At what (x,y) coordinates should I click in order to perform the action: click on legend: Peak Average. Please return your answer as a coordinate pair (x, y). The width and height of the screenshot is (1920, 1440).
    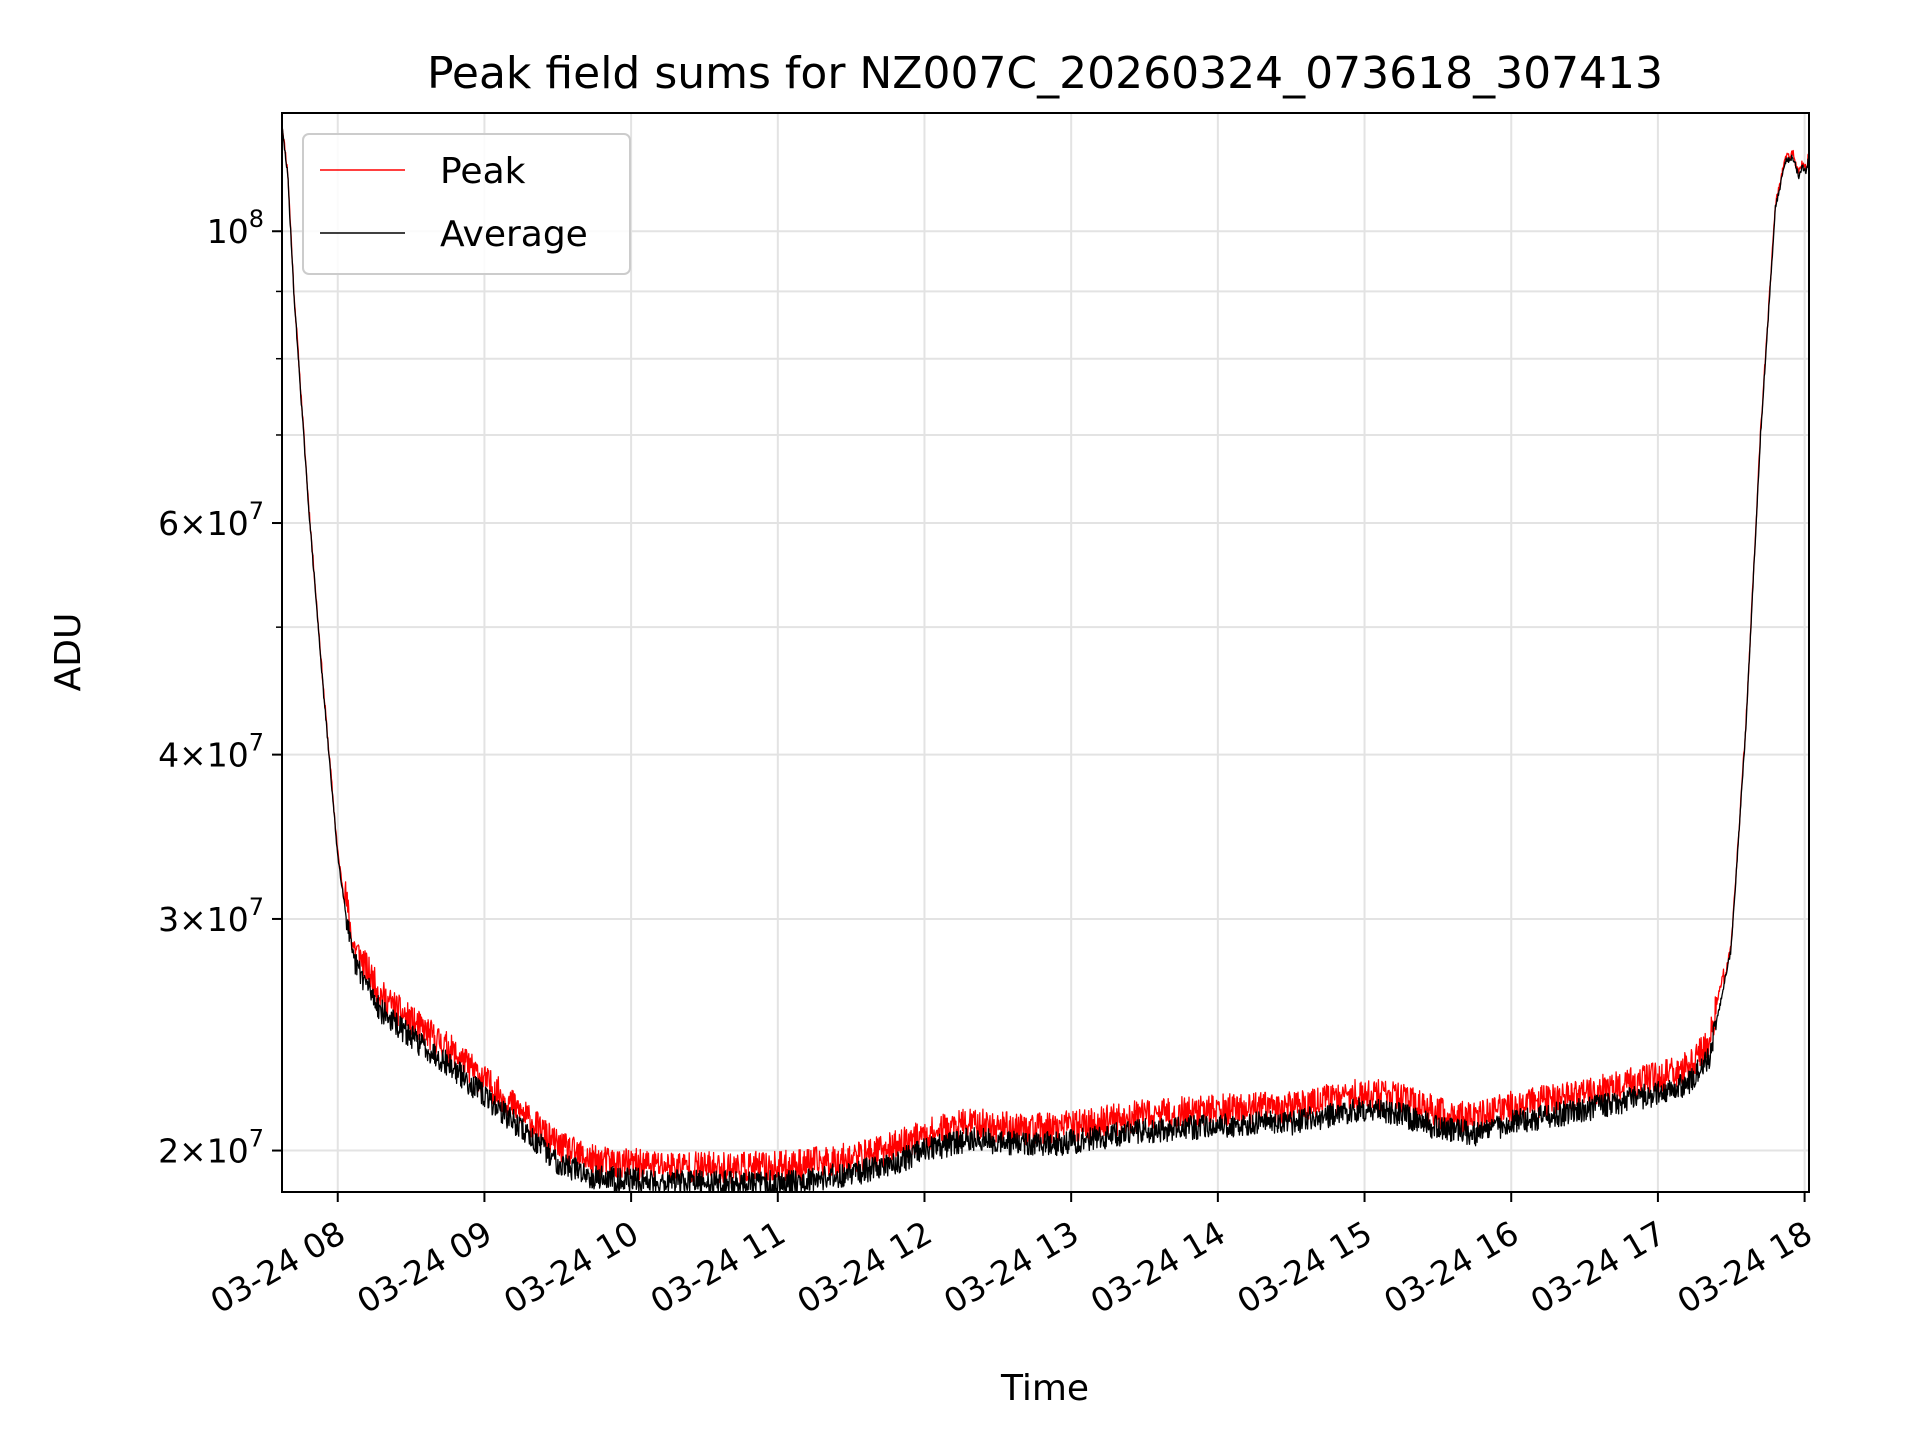
    Looking at the image, I should click on (466, 204).